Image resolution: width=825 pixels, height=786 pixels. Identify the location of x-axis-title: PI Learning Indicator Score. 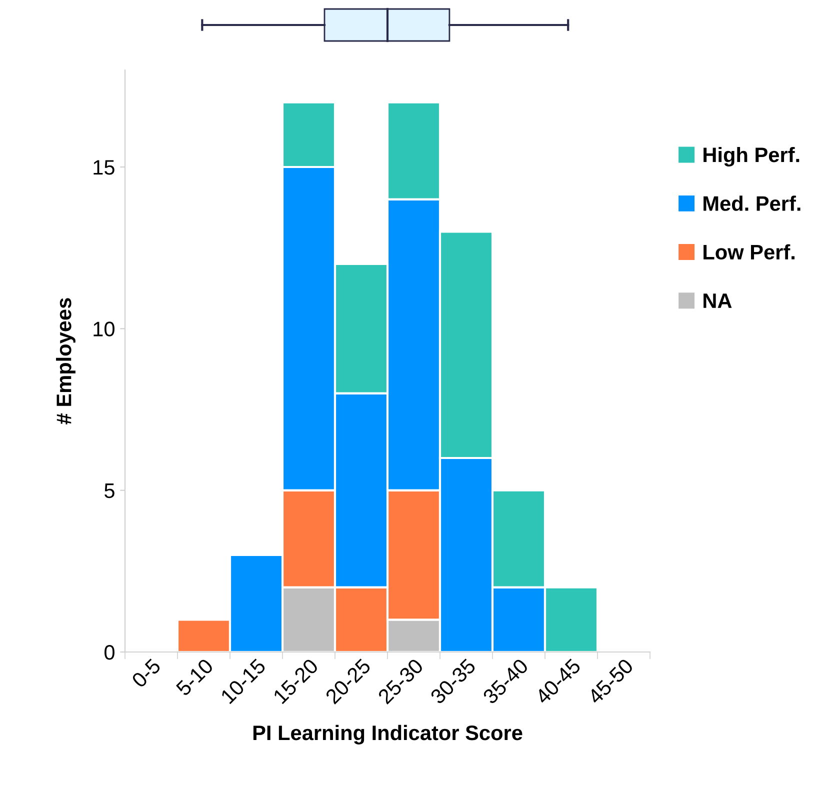
(387, 734).